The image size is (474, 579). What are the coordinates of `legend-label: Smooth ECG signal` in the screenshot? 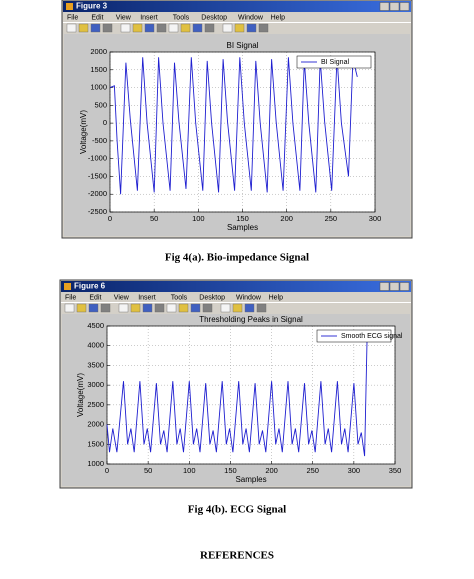 It's located at (372, 336).